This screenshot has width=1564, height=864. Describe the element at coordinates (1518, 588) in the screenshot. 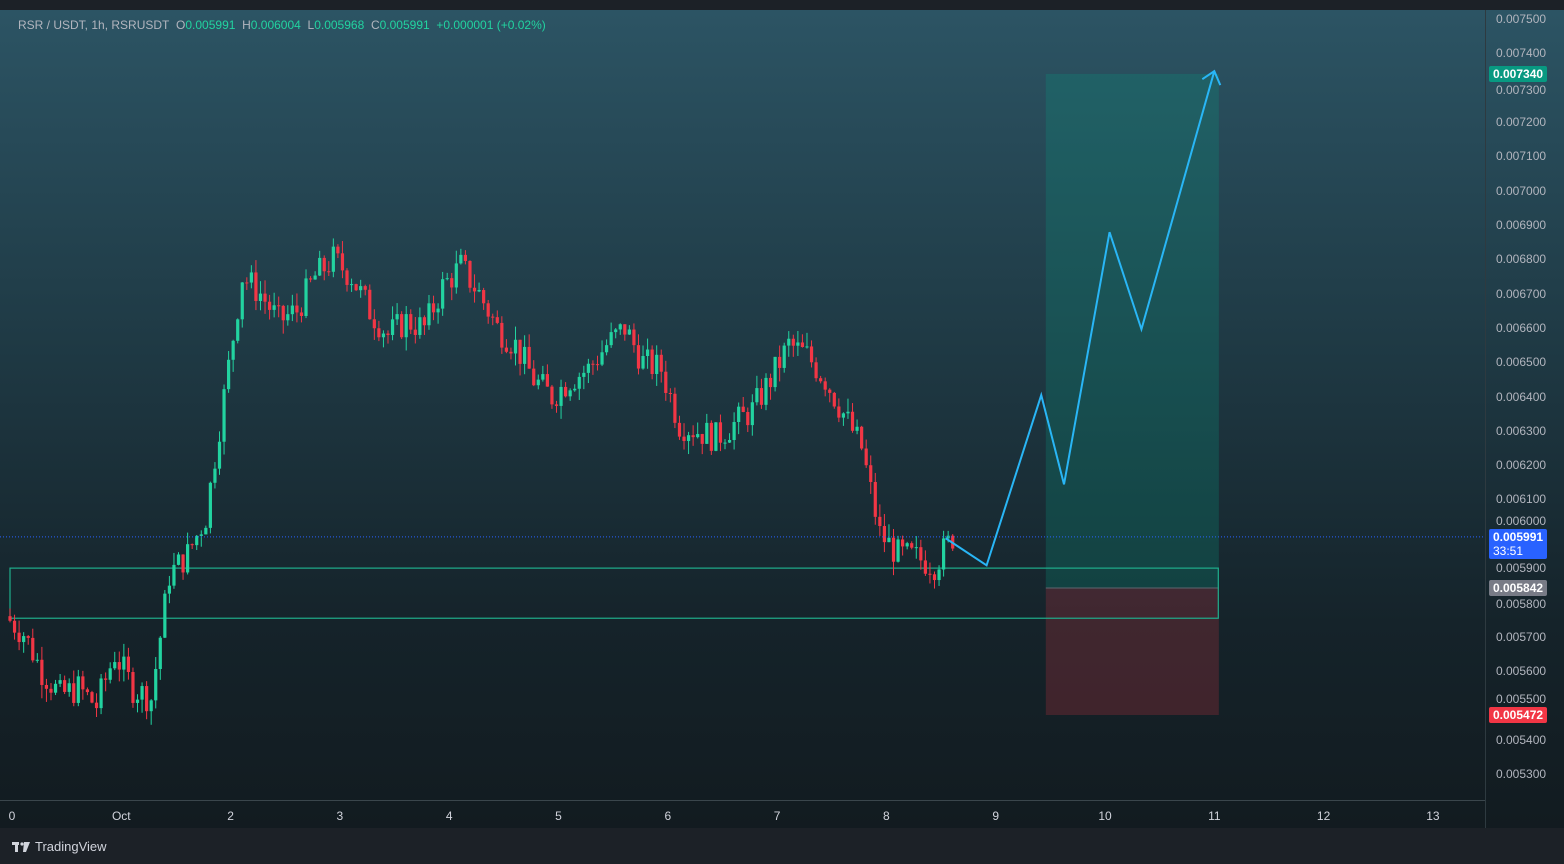

I see `entry-price-tag: 0.005842` at that location.